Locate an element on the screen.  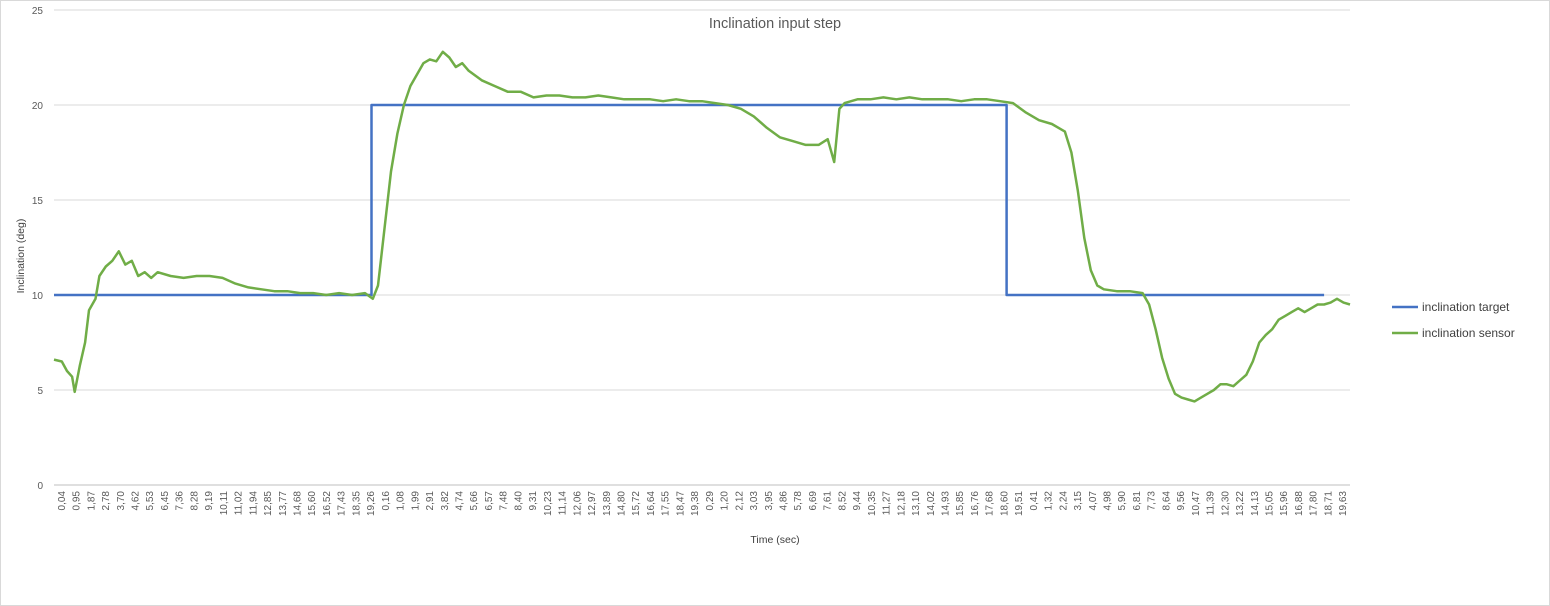
x-tick-label: 14,13 is located at coordinates (1255, 503).